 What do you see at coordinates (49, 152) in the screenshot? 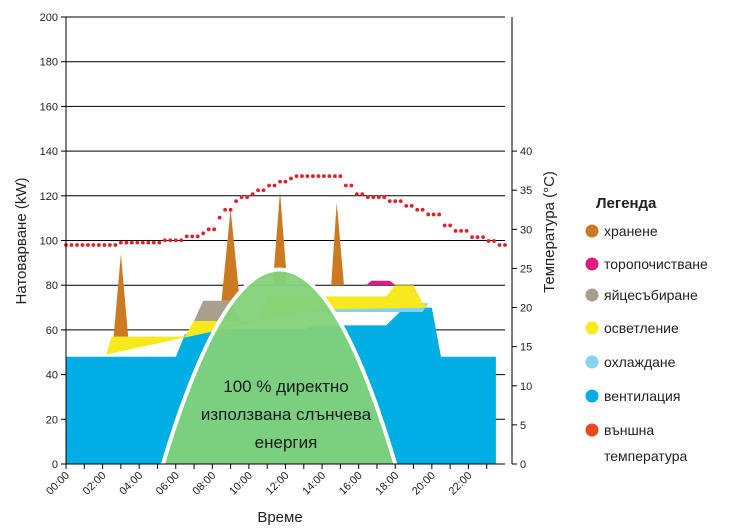
I see `y-tick-label: 140` at bounding box center [49, 152].